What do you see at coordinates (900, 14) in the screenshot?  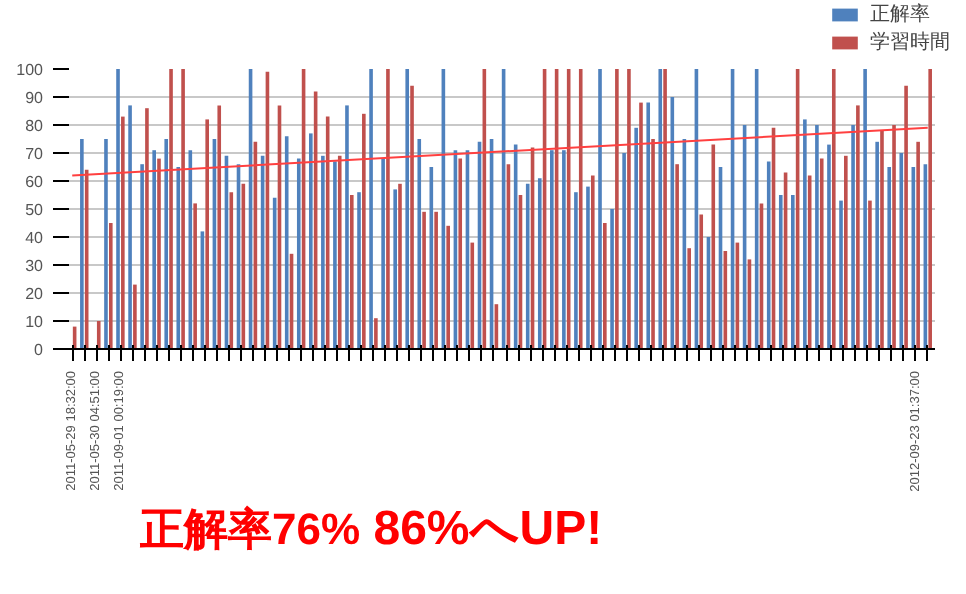 I see `legend-label: 正解率` at bounding box center [900, 14].